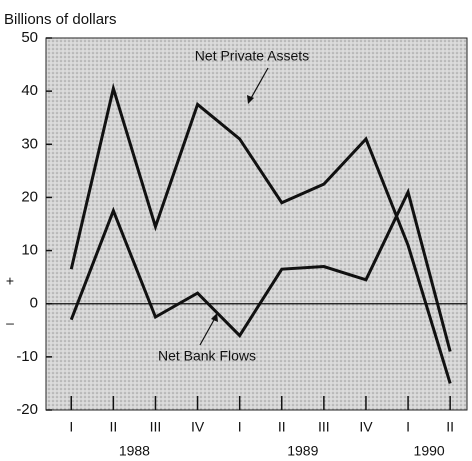 This screenshot has width=472, height=461. I want to click on y-tick-label: 40, so click(29, 90).